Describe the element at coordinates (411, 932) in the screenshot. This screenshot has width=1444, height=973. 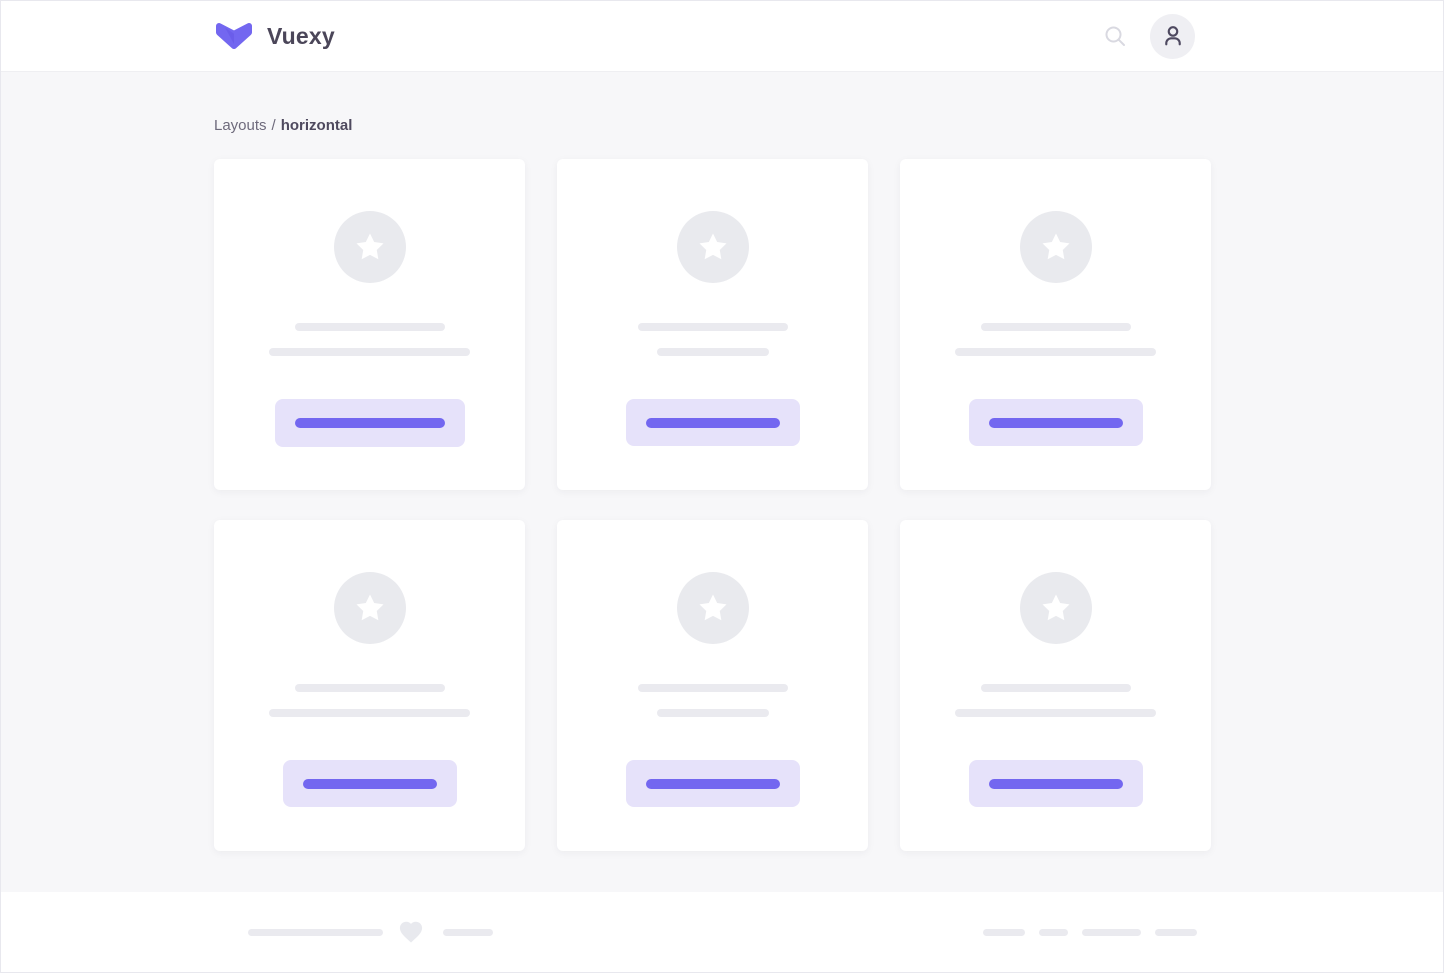
I see `heart-icon` at that location.